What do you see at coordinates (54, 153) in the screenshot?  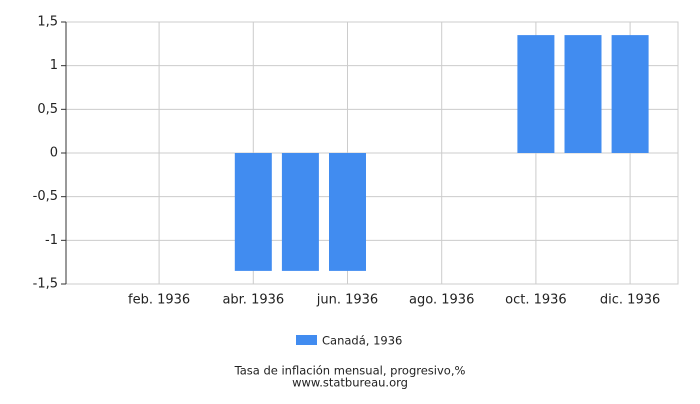 I see `y-tick-label: 0` at bounding box center [54, 153].